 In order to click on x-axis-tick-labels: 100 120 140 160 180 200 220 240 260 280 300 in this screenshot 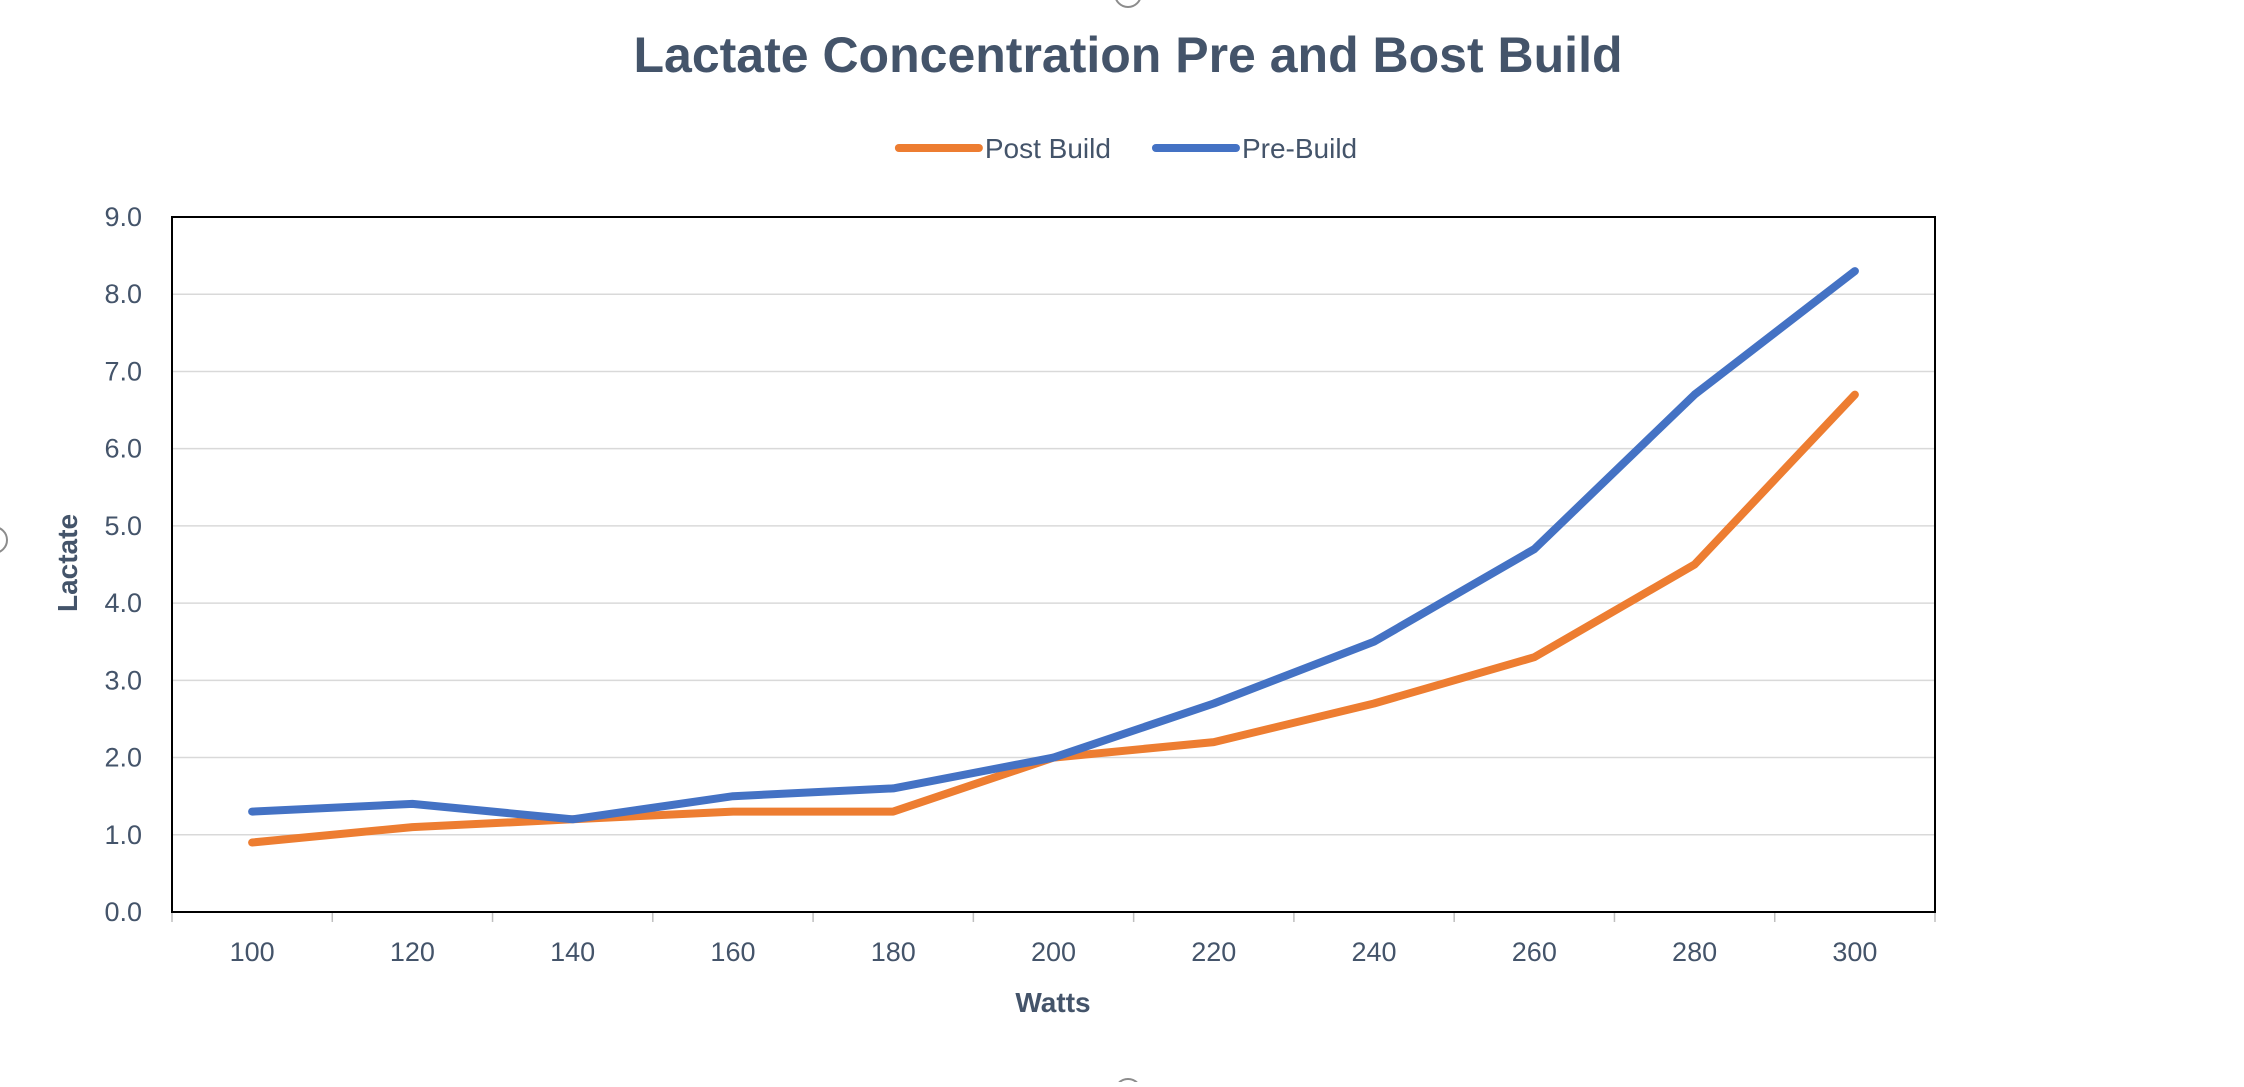, I will do `click(1053, 939)`.